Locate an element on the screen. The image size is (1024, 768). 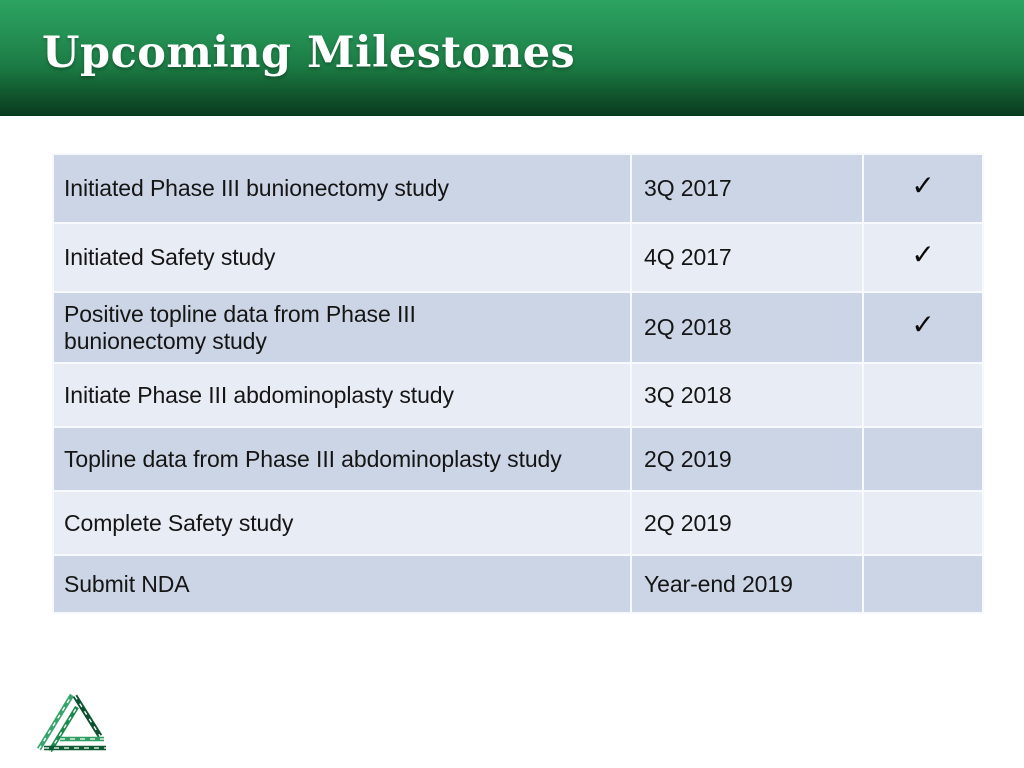
date-cell: 4Q 2017 is located at coordinates (747, 257).